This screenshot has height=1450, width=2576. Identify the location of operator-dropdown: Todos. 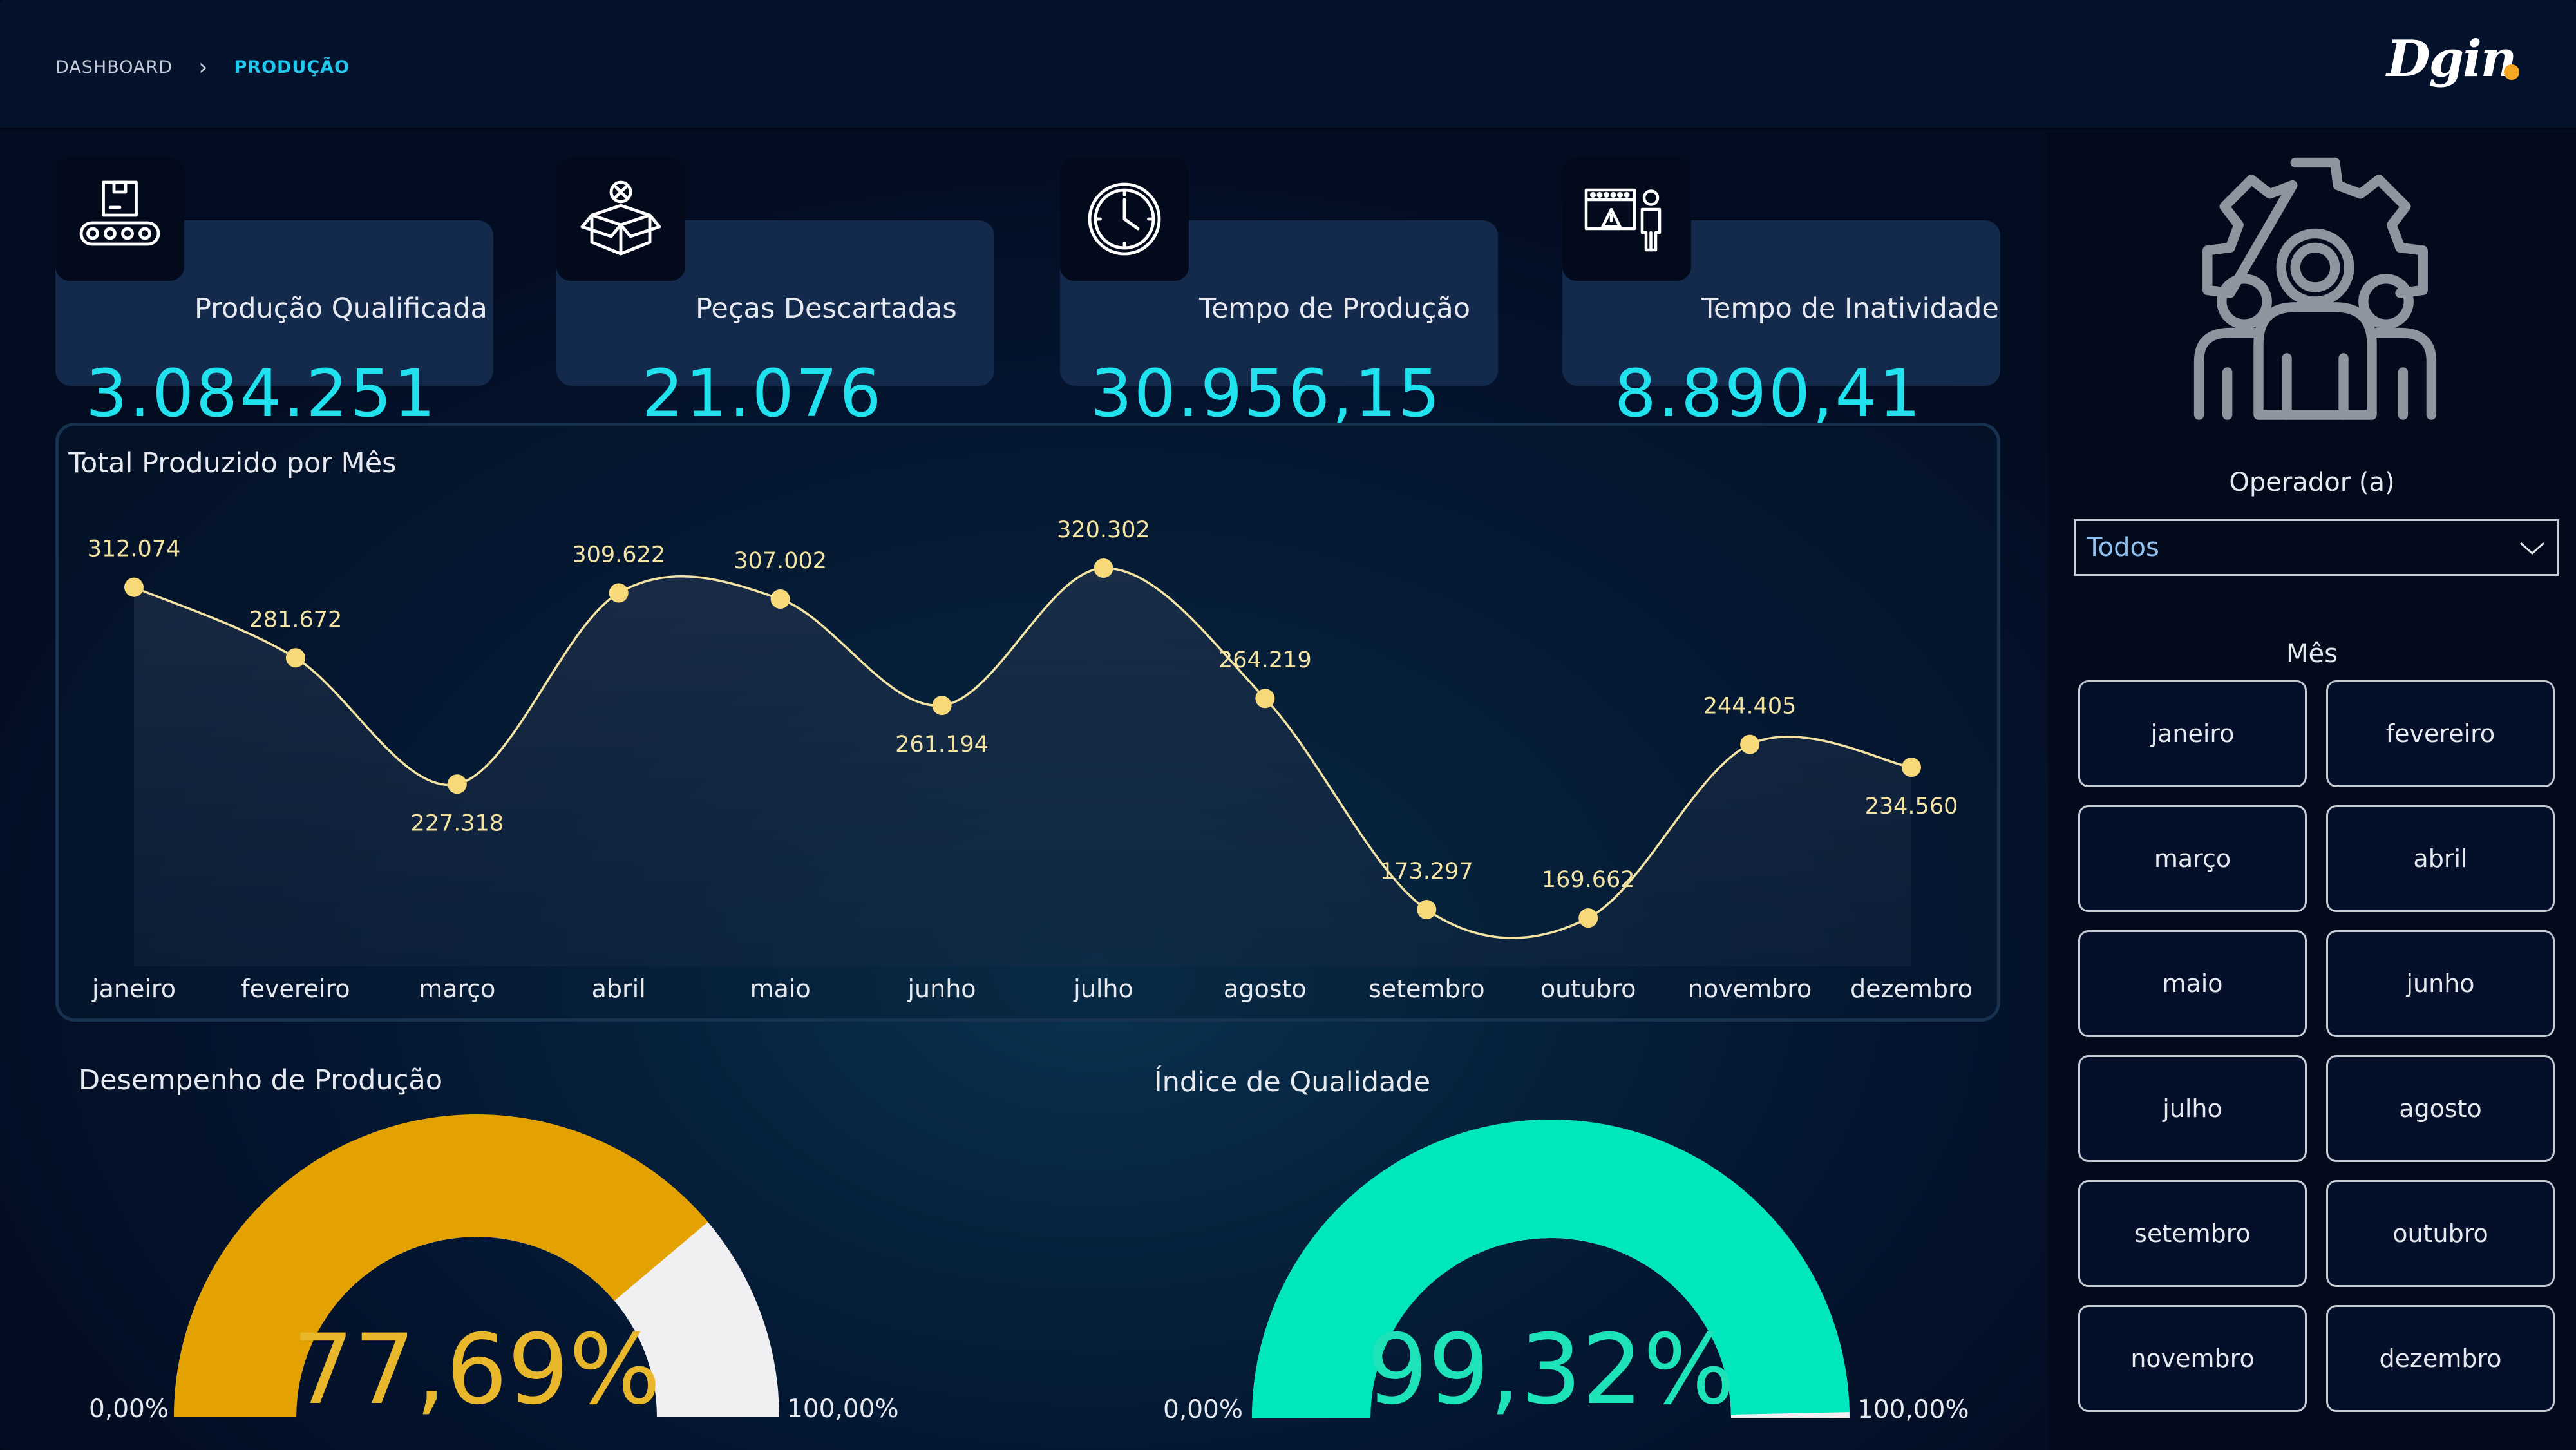
(2316, 548).